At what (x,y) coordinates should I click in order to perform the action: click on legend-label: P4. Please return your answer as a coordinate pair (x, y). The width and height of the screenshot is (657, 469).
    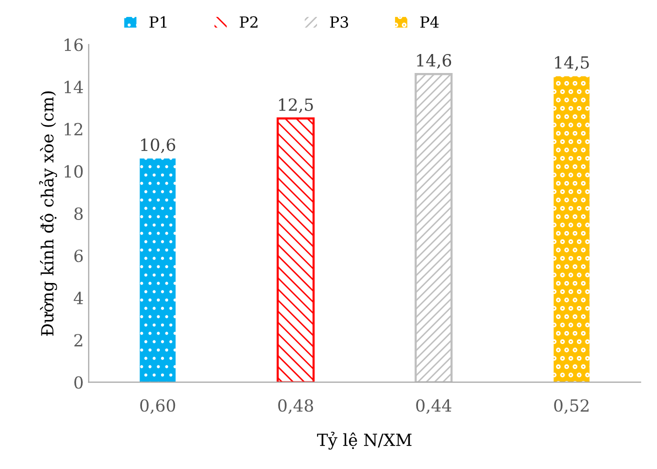
    Looking at the image, I should click on (429, 22).